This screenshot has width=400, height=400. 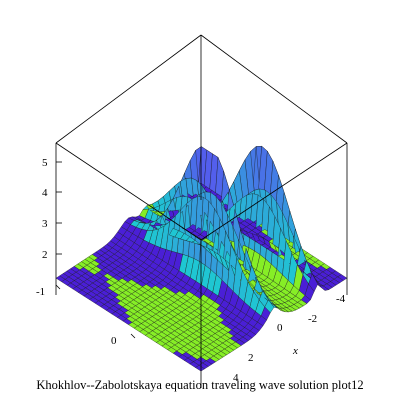 What do you see at coordinates (45, 224) in the screenshot?
I see `z-tick-label: 3` at bounding box center [45, 224].